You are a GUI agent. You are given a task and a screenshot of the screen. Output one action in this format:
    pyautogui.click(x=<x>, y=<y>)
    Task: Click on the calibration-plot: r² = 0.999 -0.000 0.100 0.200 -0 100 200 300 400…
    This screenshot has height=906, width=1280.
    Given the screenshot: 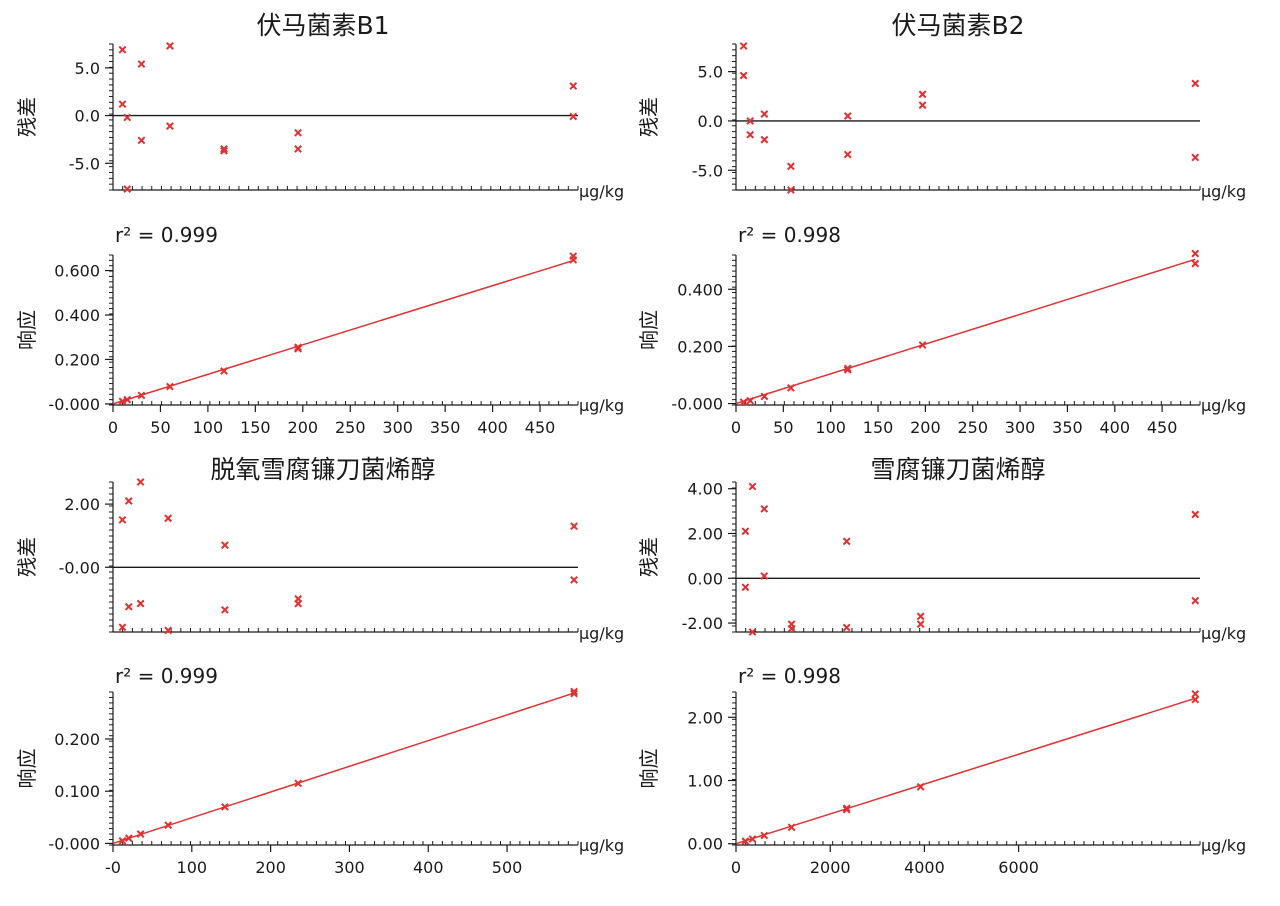 What is the action you would take?
    pyautogui.click(x=319, y=770)
    